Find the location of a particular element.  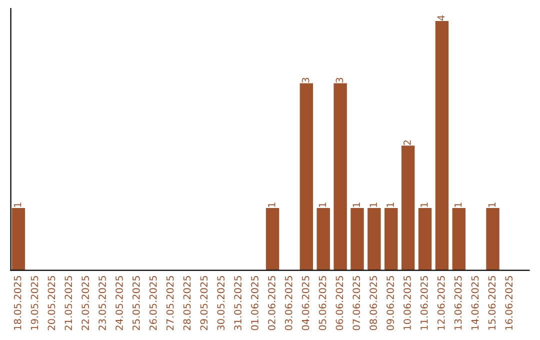

x-tick-label: 18.05.2025 is located at coordinates (18, 303).